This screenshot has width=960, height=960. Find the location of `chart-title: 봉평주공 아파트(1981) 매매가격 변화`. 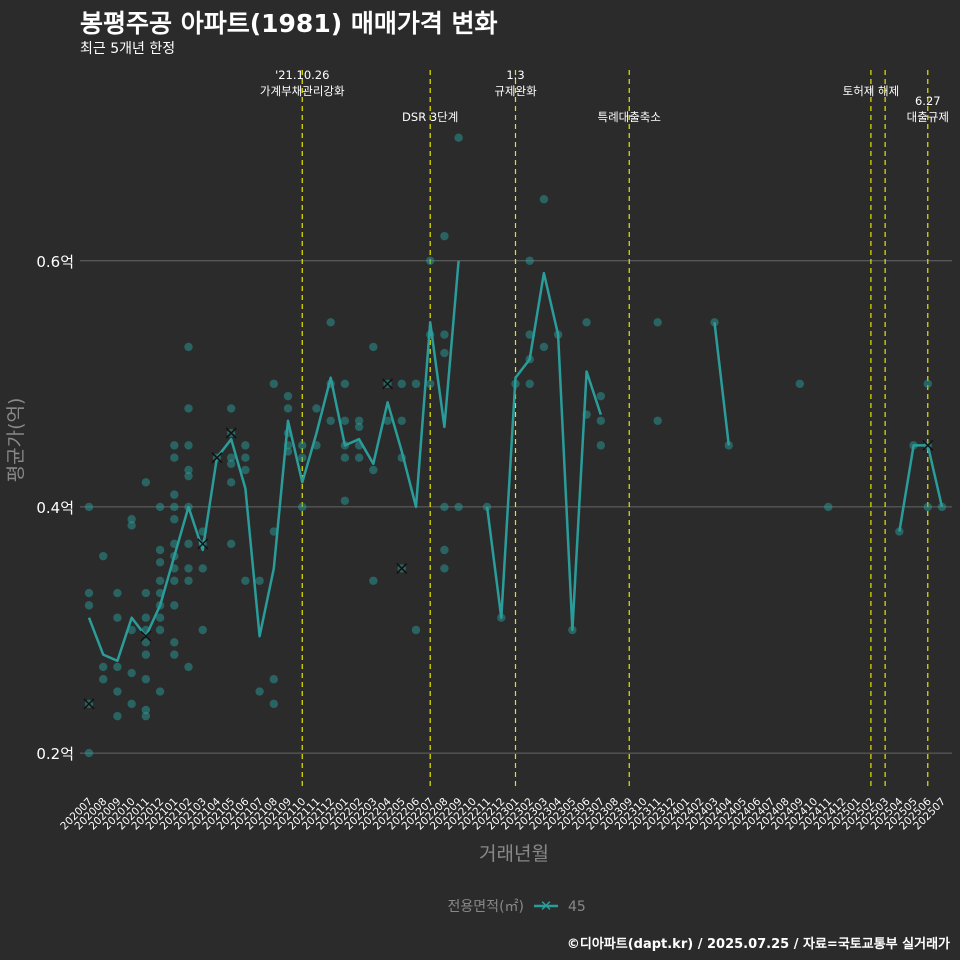

chart-title: 봉평주공 아파트(1981) 매매가격 변화 is located at coordinates (289, 23).